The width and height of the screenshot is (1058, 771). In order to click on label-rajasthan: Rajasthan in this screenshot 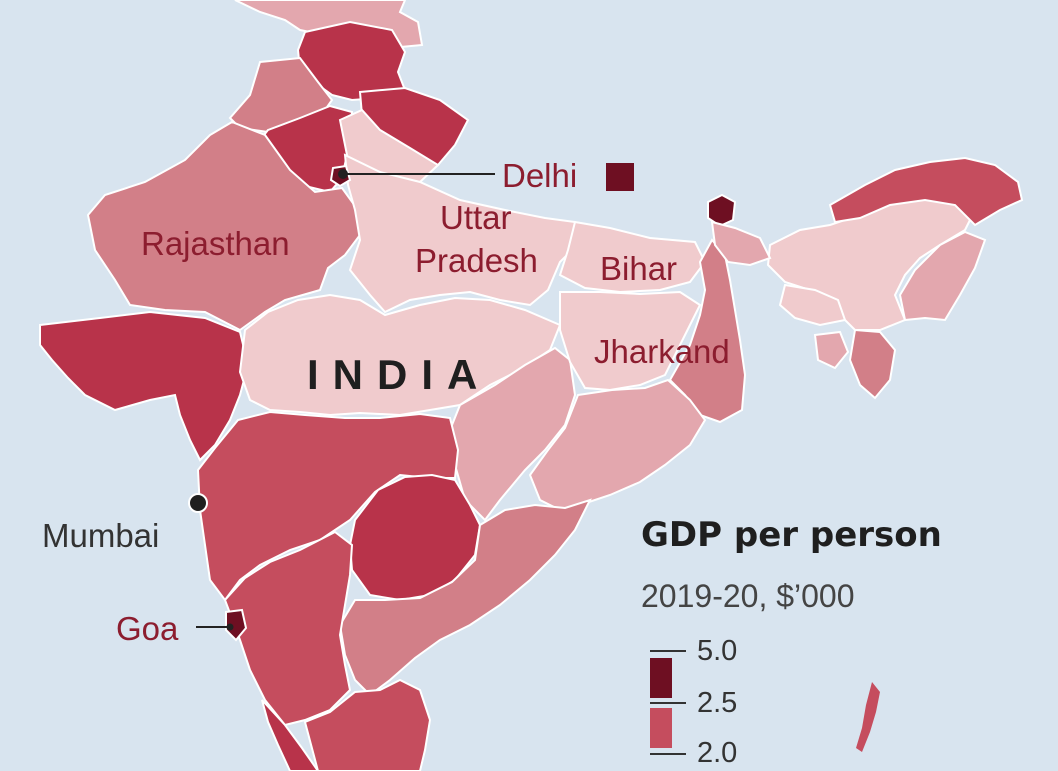, I will do `click(215, 243)`.